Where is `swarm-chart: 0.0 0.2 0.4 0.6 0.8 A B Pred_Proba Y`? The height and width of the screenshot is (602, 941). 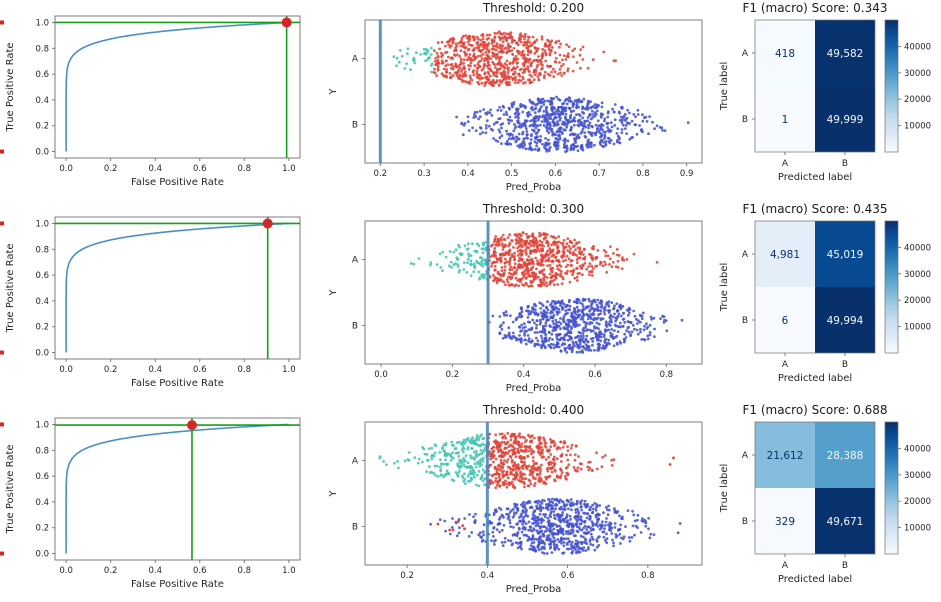 swarm-chart: 0.0 0.2 0.4 0.6 0.8 A B Pred_Proba Y is located at coordinates (515, 307).